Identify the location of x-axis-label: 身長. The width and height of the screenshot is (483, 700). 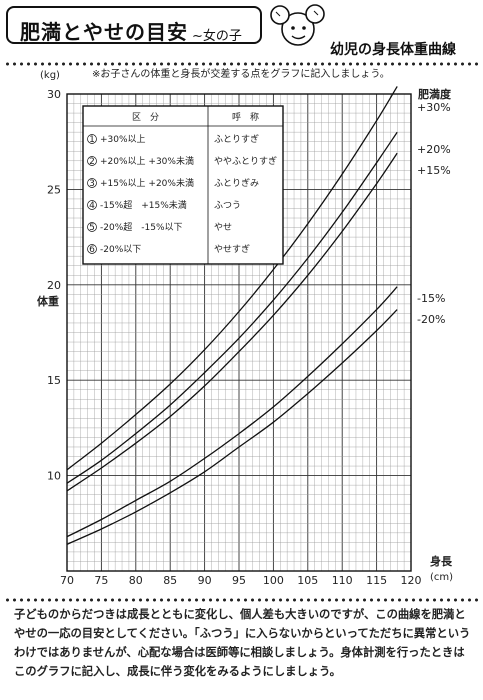
(441, 561).